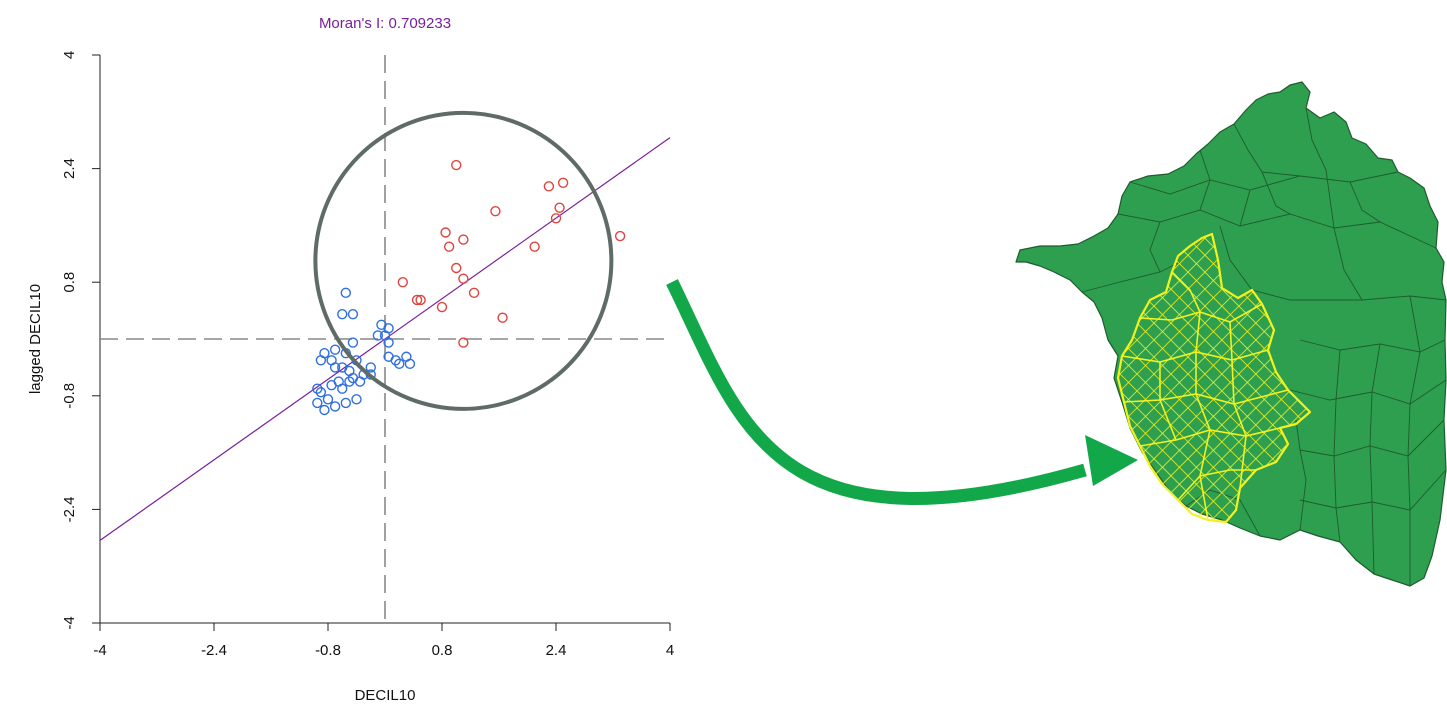 This screenshot has width=1447, height=705. Describe the element at coordinates (69, 509) in the screenshot. I see `y-tick-label: -2.4` at that location.